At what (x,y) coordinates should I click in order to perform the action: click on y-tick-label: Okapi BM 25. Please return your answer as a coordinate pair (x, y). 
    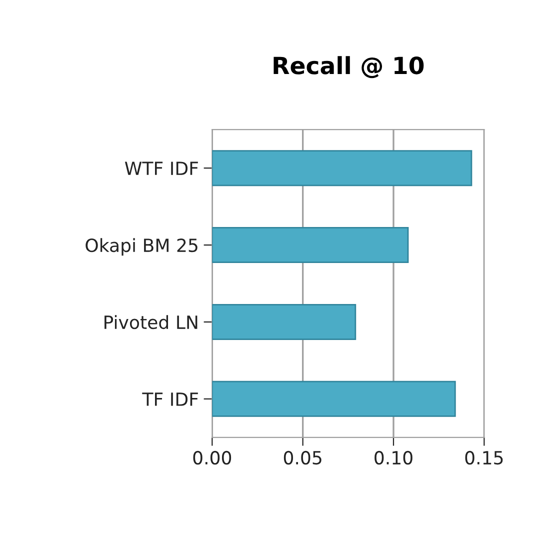
    Looking at the image, I should click on (142, 247).